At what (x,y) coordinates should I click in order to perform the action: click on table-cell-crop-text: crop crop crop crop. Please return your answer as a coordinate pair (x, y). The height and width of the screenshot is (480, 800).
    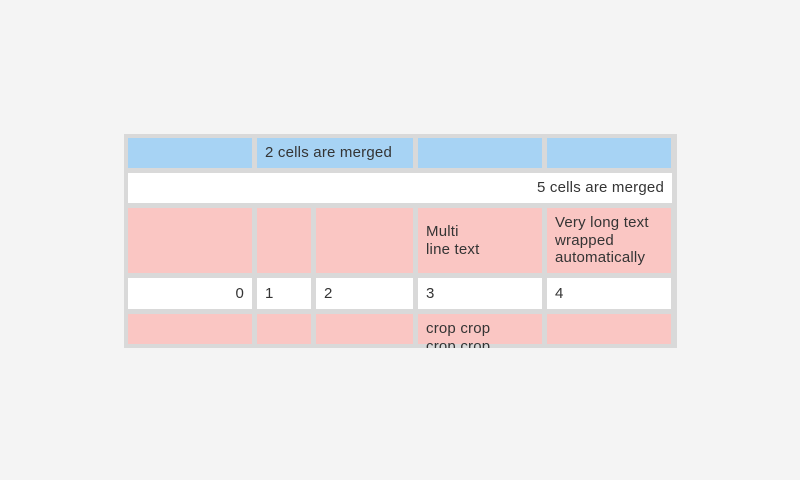
    Looking at the image, I should click on (480, 331).